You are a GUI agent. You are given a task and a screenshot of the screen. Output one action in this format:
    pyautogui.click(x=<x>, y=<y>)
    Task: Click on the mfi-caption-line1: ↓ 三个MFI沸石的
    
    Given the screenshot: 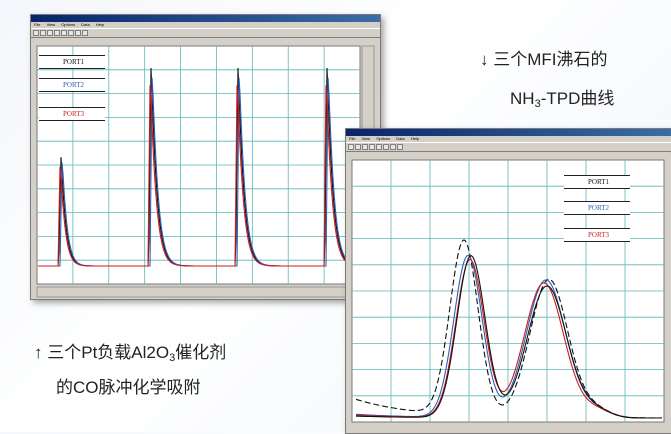 What is the action you would take?
    pyautogui.click(x=544, y=57)
    